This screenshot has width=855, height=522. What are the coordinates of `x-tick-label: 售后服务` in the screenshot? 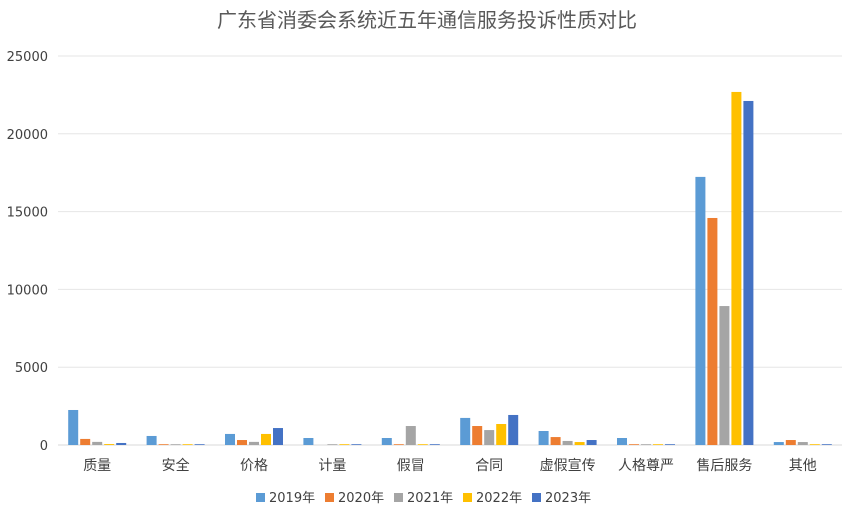 It's located at (724, 466).